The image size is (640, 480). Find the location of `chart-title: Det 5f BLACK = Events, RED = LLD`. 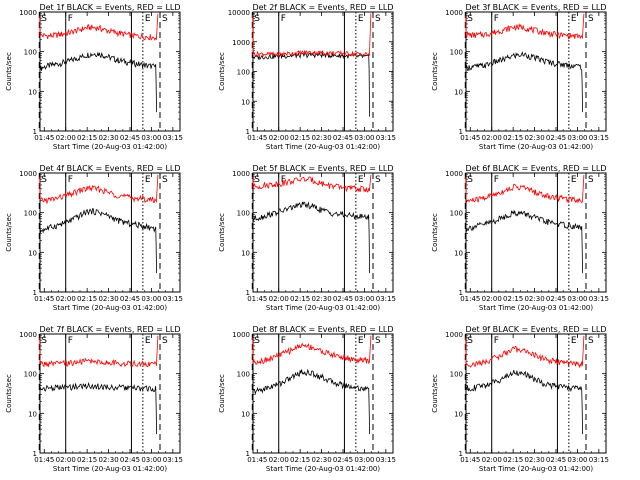

chart-title: Det 5f BLACK = Events, RED = LLD is located at coordinates (322, 168).